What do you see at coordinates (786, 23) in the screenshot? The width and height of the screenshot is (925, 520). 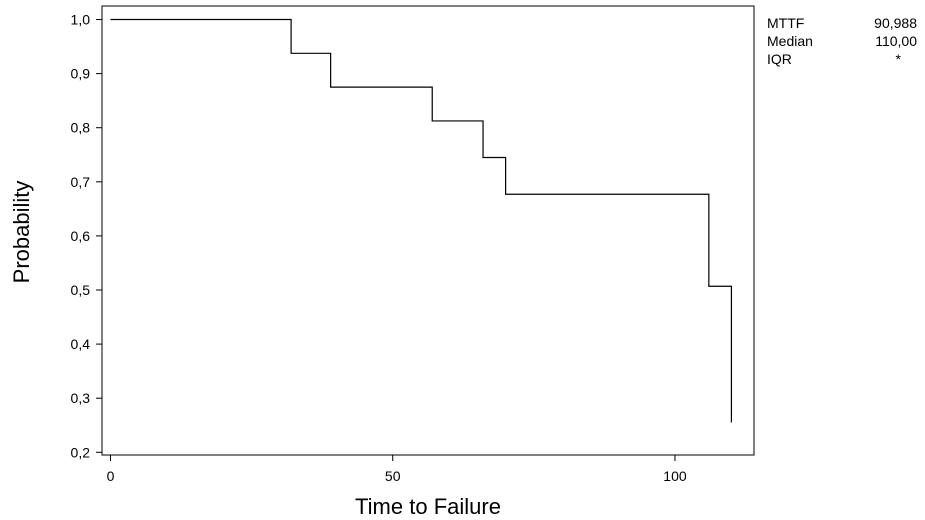 I see `stat-label: MTTF` at bounding box center [786, 23].